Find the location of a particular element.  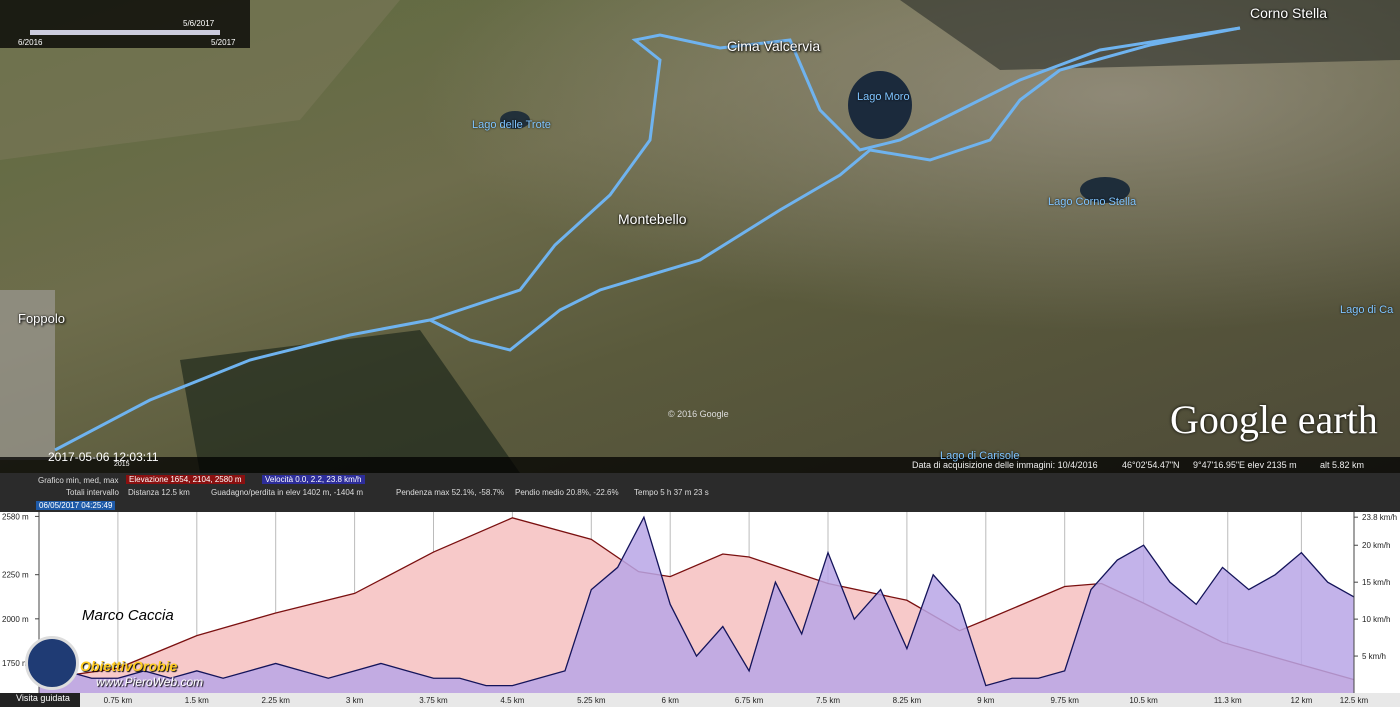

axis-strip is located at coordinates (700, 700).